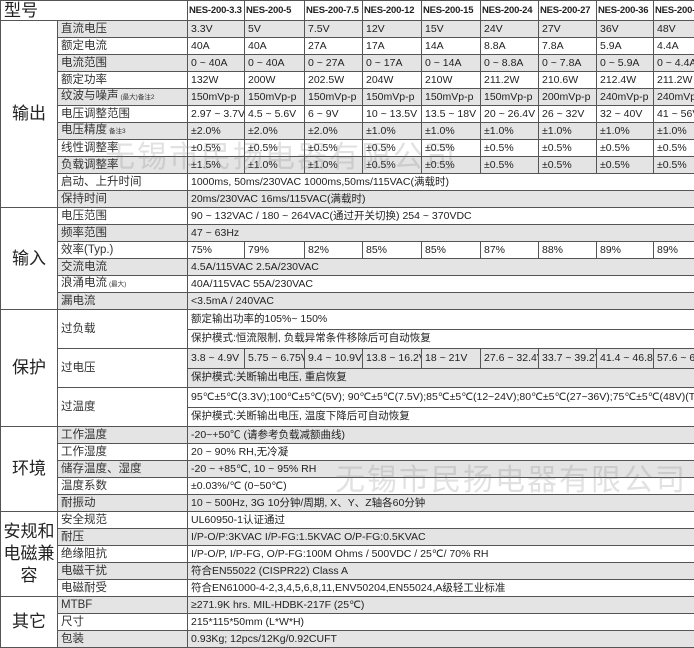 This screenshot has height=648, width=694. Describe the element at coordinates (84, 233) in the screenshot. I see `param-name: 频率范围` at that location.